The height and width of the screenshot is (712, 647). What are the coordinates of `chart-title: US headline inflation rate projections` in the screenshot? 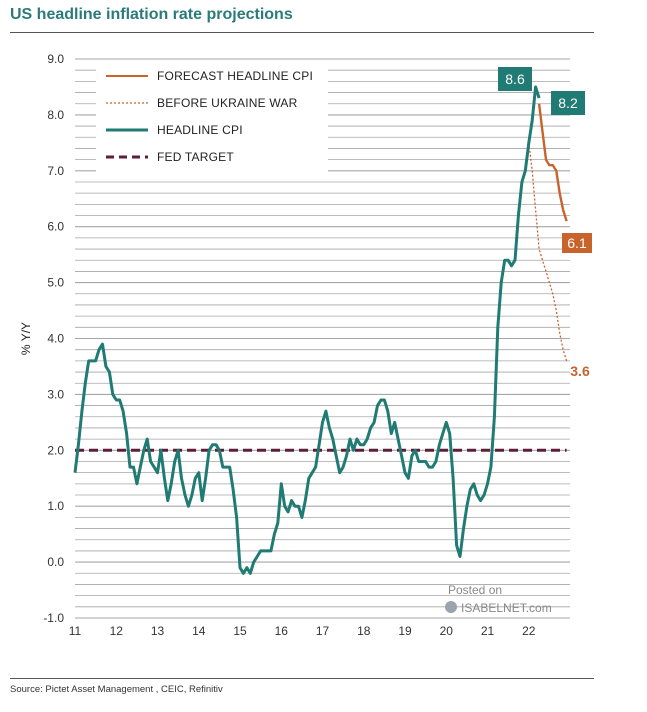 It's located at (151, 14).